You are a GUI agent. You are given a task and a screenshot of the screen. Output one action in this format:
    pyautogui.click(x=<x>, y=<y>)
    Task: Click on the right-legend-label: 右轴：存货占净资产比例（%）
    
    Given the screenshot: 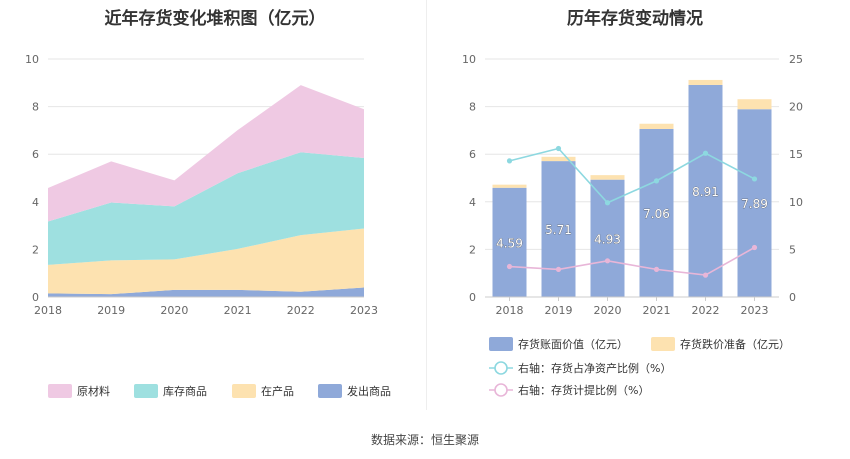 What is the action you would take?
    pyautogui.click(x=594, y=368)
    